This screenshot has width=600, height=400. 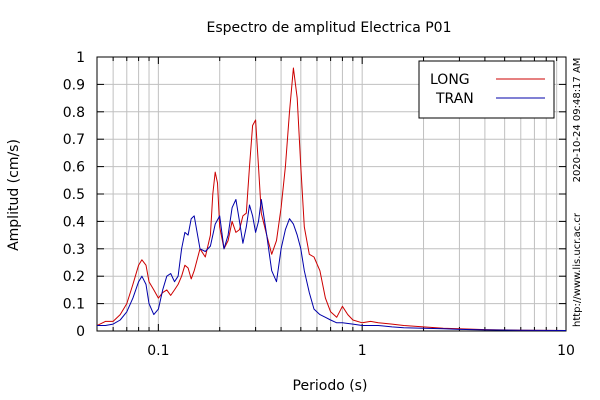 I want to click on legend-label-tran: TRAN, so click(x=454, y=99).